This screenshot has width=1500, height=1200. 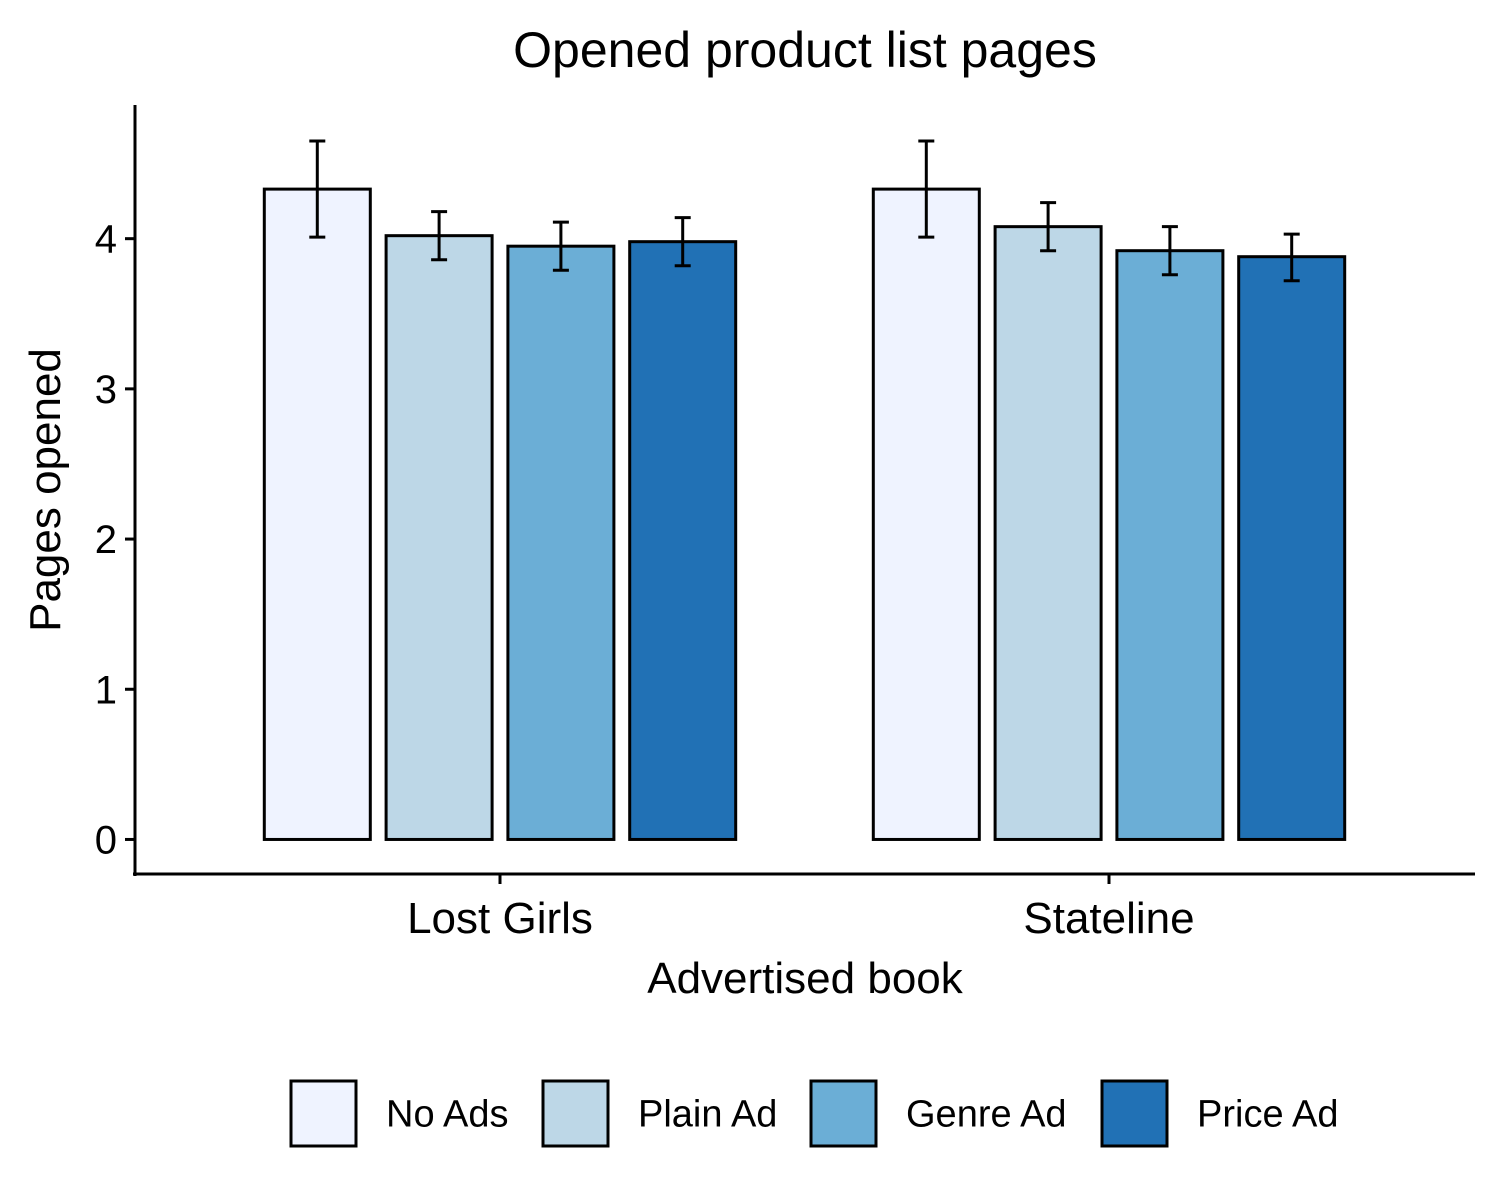 I want to click on x-axis-title: Advertised book, so click(x=805, y=978).